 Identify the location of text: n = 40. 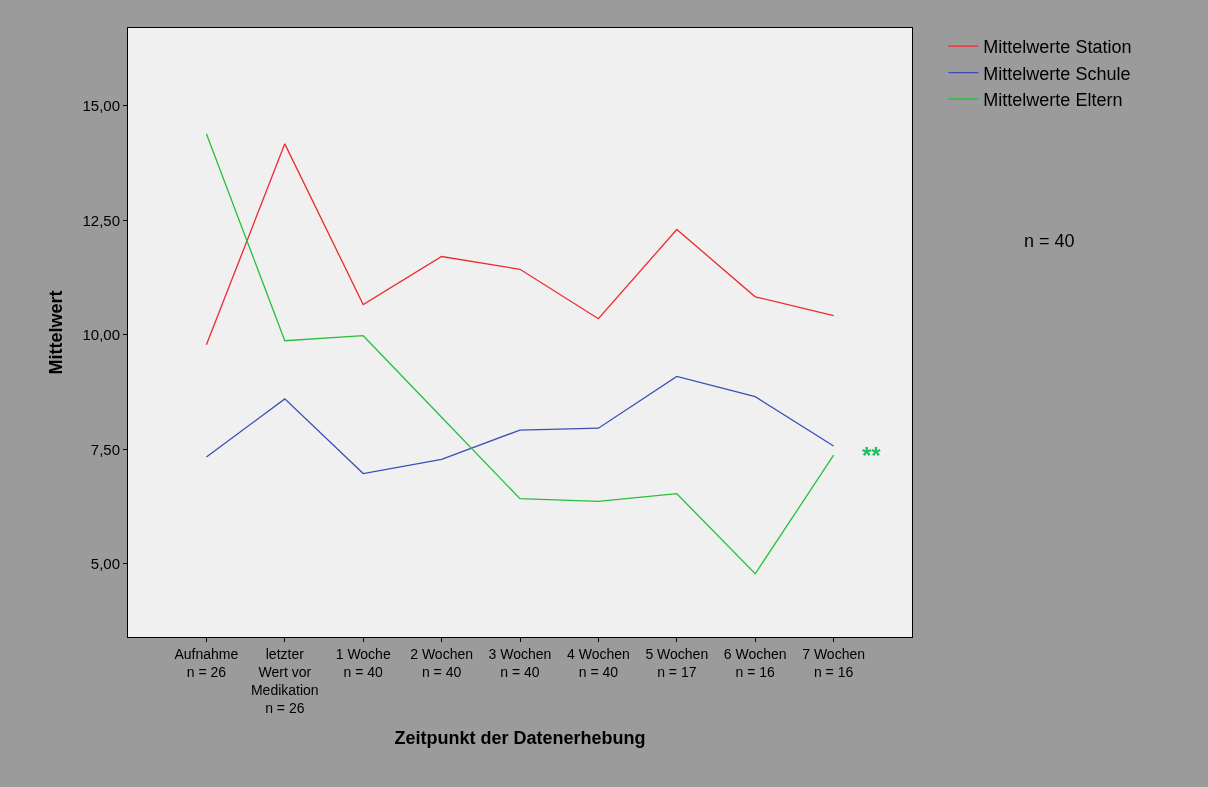
(1049, 241).